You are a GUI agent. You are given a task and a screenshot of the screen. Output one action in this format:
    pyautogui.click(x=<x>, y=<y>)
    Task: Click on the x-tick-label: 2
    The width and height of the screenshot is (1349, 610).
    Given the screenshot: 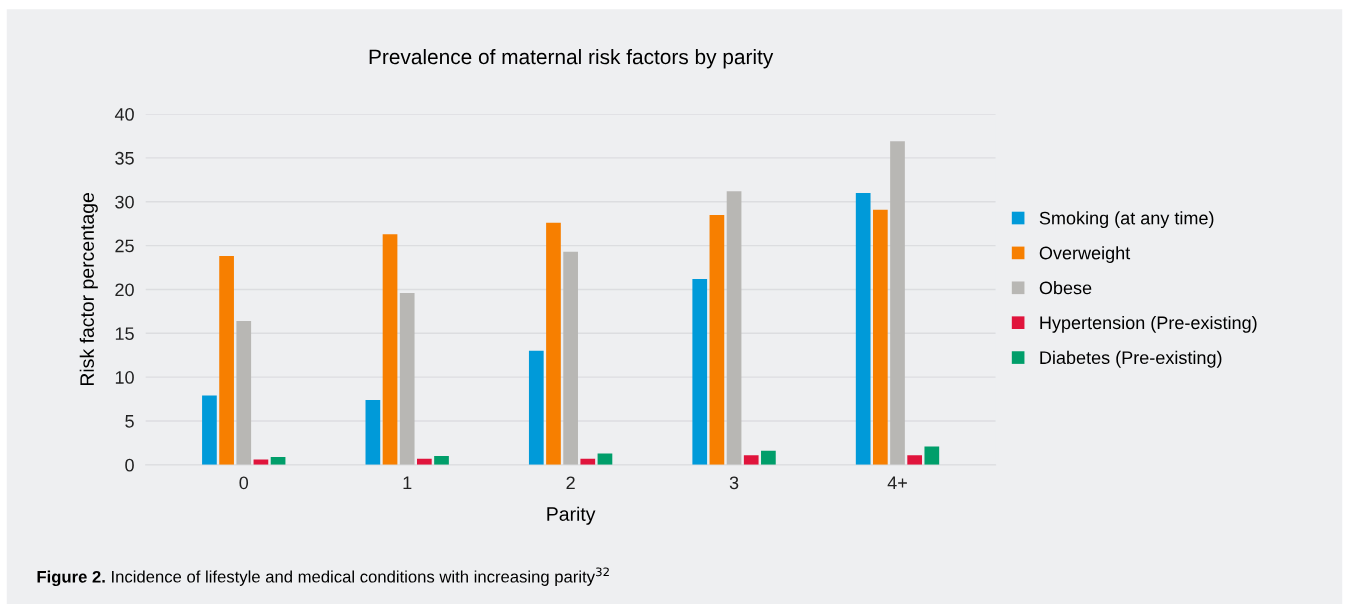 What is the action you would take?
    pyautogui.click(x=570, y=483)
    